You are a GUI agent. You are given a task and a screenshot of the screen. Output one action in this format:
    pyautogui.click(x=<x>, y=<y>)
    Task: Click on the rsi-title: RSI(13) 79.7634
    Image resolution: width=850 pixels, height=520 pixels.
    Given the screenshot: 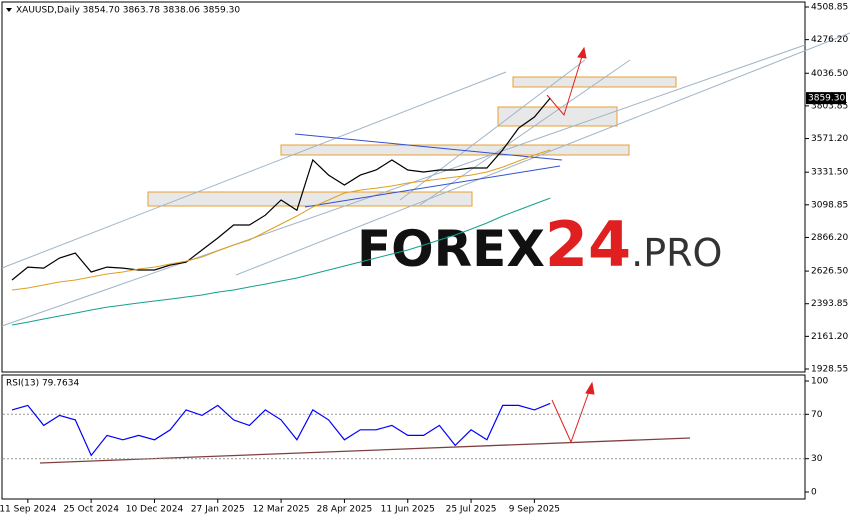 What is the action you would take?
    pyautogui.click(x=42, y=384)
    